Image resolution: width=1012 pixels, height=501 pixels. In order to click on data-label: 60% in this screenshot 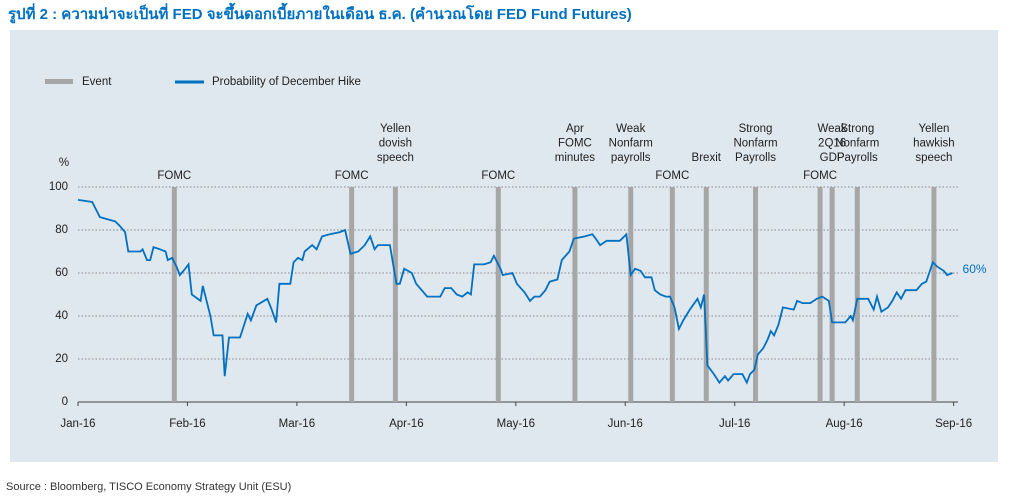, I will do `click(975, 269)`.